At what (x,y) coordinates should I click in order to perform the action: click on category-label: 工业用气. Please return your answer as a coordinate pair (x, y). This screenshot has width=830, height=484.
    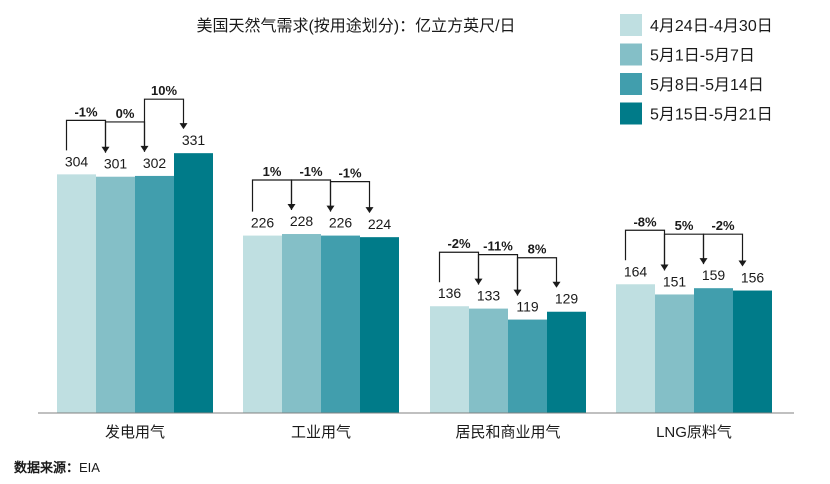
    Looking at the image, I should click on (321, 432).